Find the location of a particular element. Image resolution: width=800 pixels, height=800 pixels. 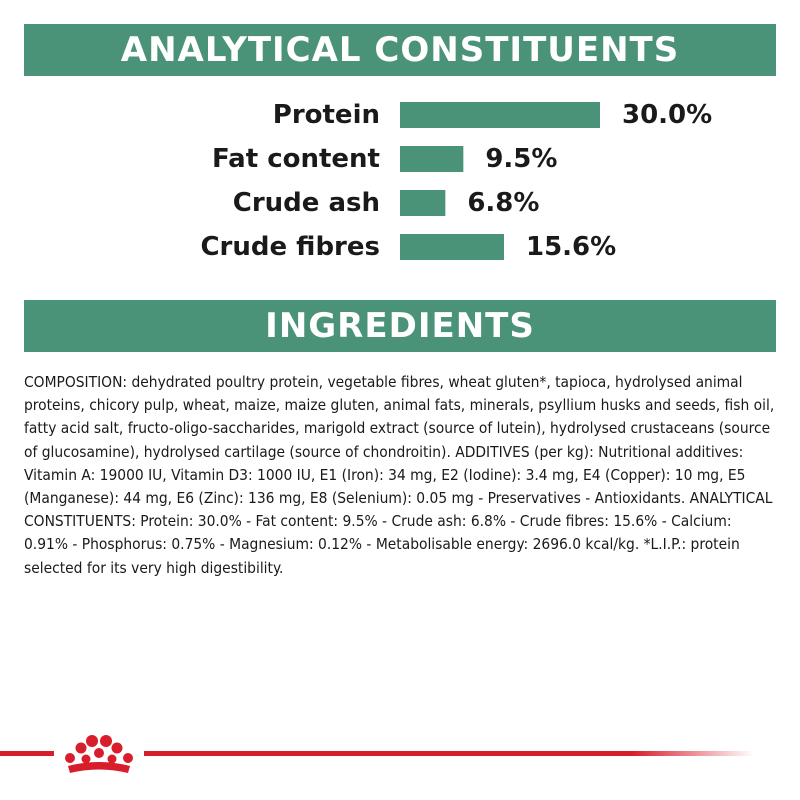

analytical-constituents-title: ANALYTICAL CONSTITUENTS is located at coordinates (400, 50).